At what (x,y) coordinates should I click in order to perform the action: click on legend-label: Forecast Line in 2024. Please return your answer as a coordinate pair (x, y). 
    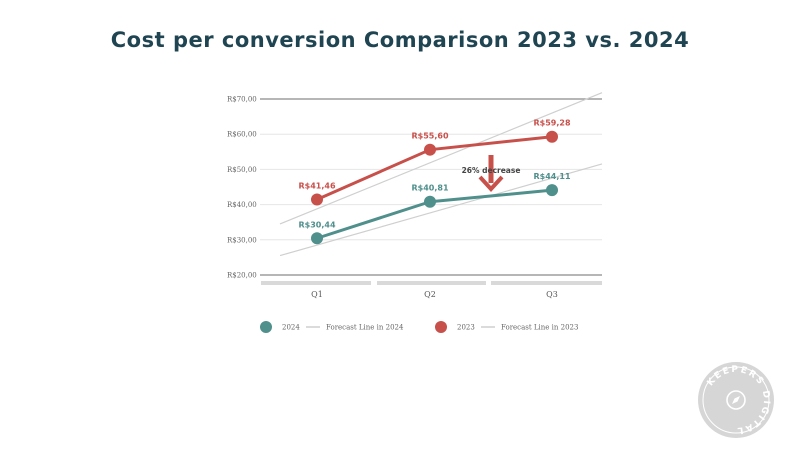
    Looking at the image, I should click on (365, 328).